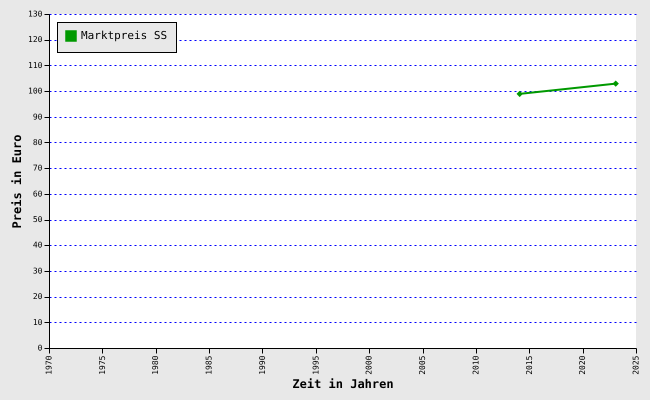 Image resolution: width=650 pixels, height=400 pixels. What do you see at coordinates (37, 245) in the screenshot?
I see `y-tick-label: 40` at bounding box center [37, 245].